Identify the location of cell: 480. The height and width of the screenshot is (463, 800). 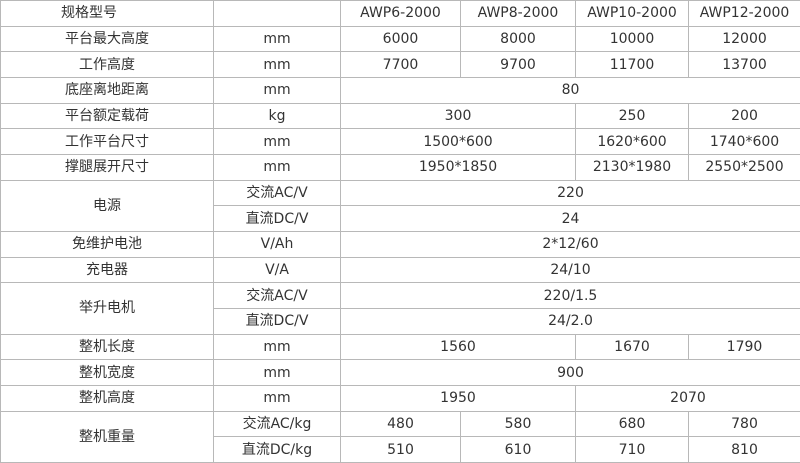
(400, 424).